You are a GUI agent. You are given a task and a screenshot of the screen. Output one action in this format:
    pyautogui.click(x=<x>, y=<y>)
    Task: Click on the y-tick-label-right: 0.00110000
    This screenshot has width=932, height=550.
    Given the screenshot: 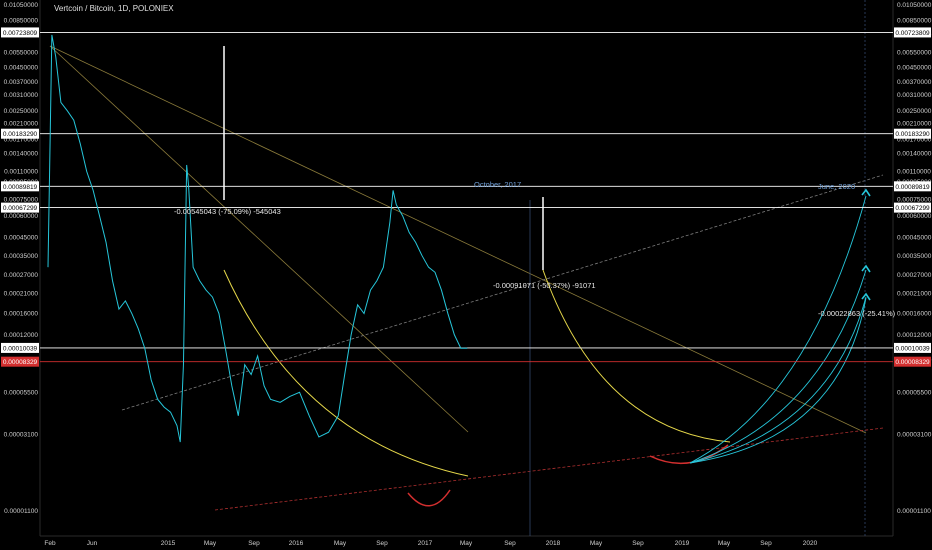 What is the action you would take?
    pyautogui.click(x=914, y=171)
    